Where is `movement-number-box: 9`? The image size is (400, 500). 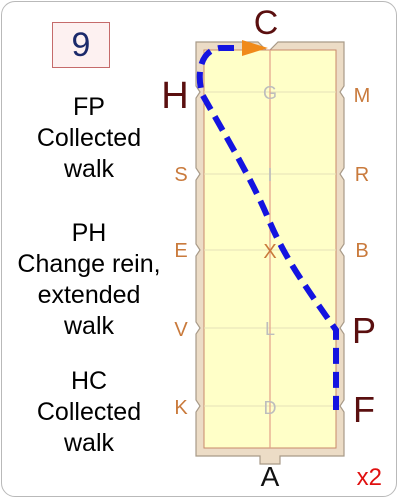
movement-number-box: 9 is located at coordinates (81, 45).